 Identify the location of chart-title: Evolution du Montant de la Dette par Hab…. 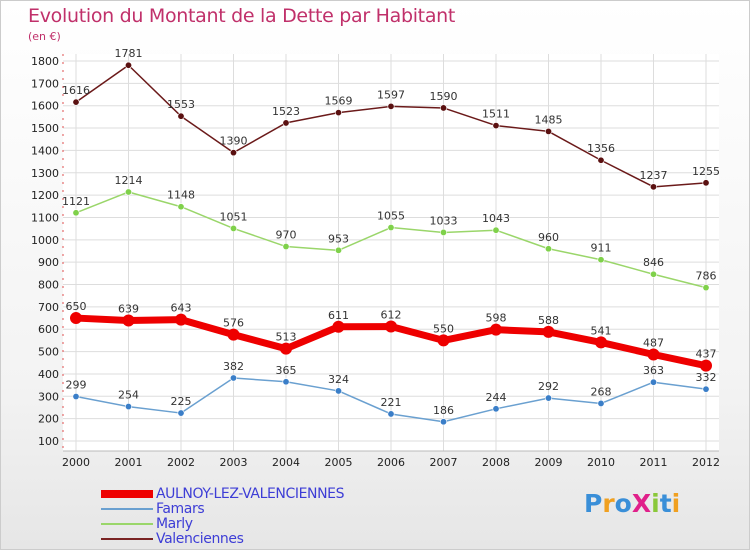
(242, 16).